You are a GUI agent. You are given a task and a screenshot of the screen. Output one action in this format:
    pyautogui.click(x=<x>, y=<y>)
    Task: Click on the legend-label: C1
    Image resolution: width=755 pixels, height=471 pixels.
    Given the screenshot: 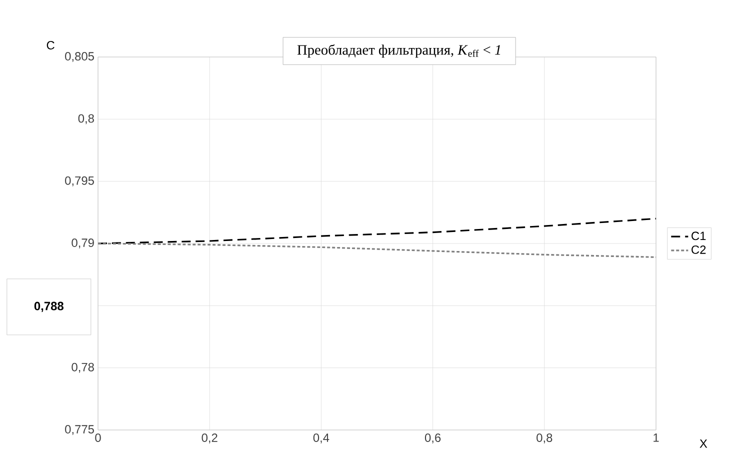 What is the action you would take?
    pyautogui.click(x=699, y=236)
    